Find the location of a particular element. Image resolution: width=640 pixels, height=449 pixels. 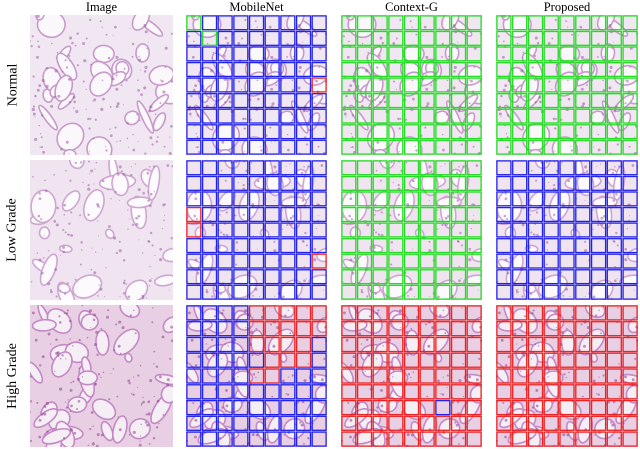

contextg-prediction-high-grade is located at coordinates (411, 376).